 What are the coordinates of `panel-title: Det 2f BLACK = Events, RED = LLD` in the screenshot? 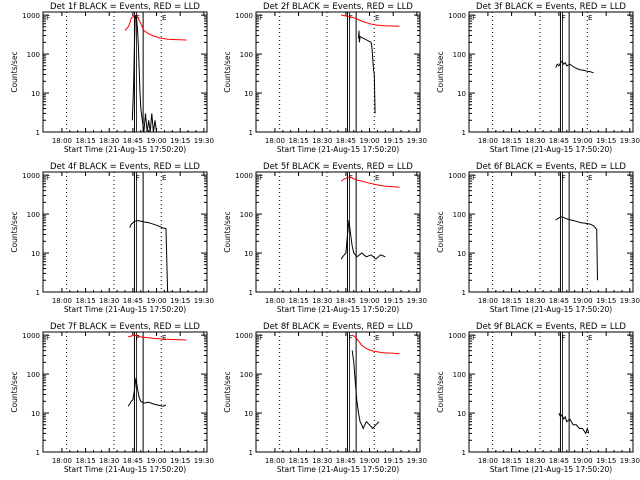 It's located at (338, 7).